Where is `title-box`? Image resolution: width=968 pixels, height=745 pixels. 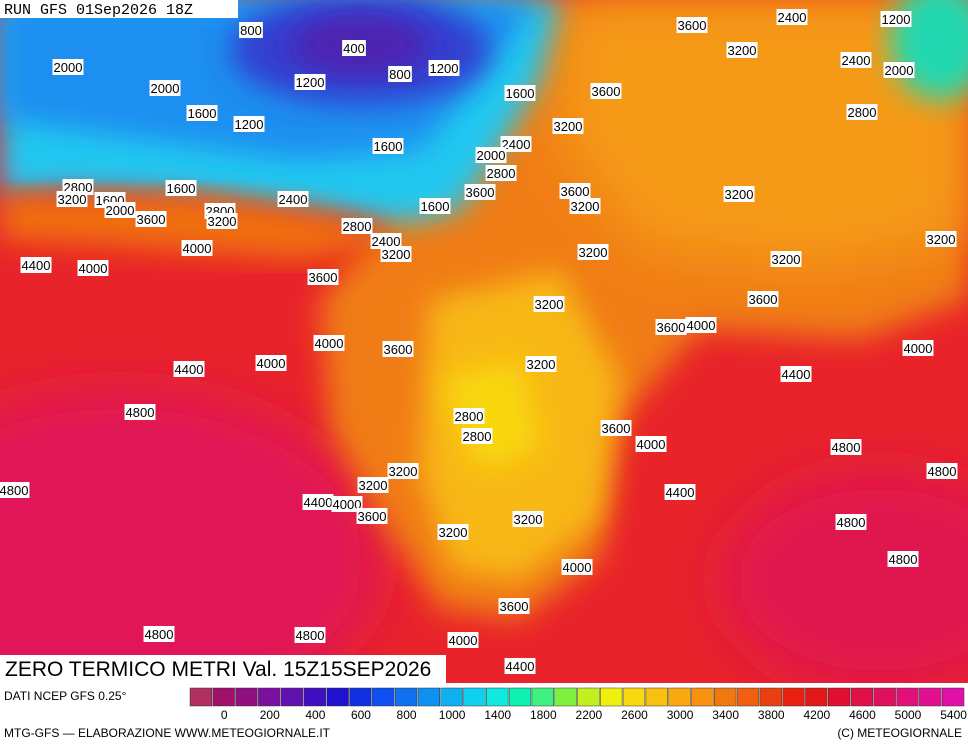
title-box is located at coordinates (223, 669).